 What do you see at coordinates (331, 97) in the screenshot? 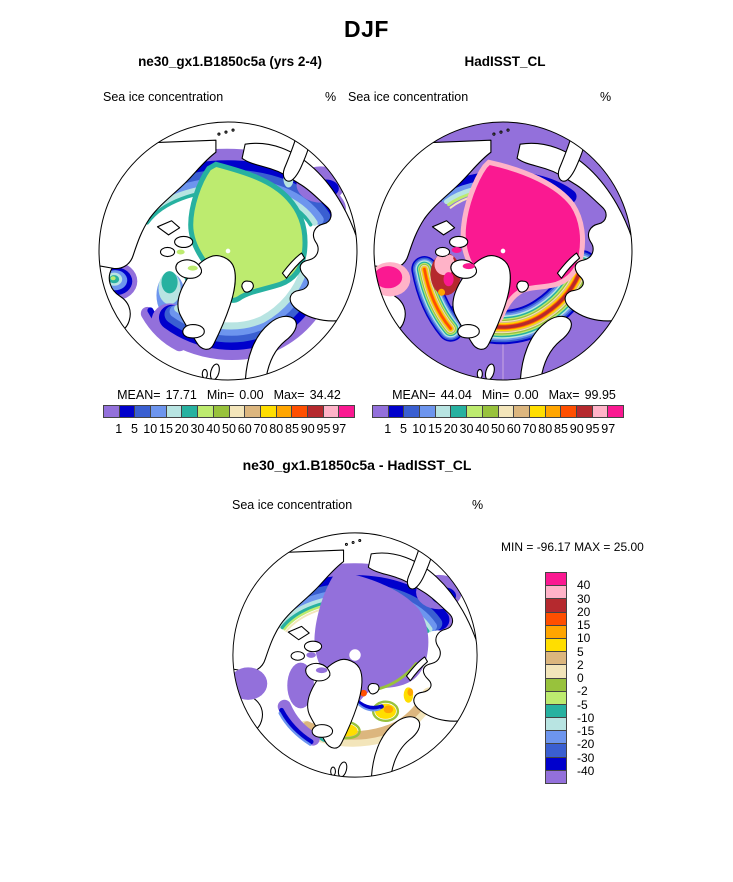
I see `model-units-label: %` at bounding box center [331, 97].